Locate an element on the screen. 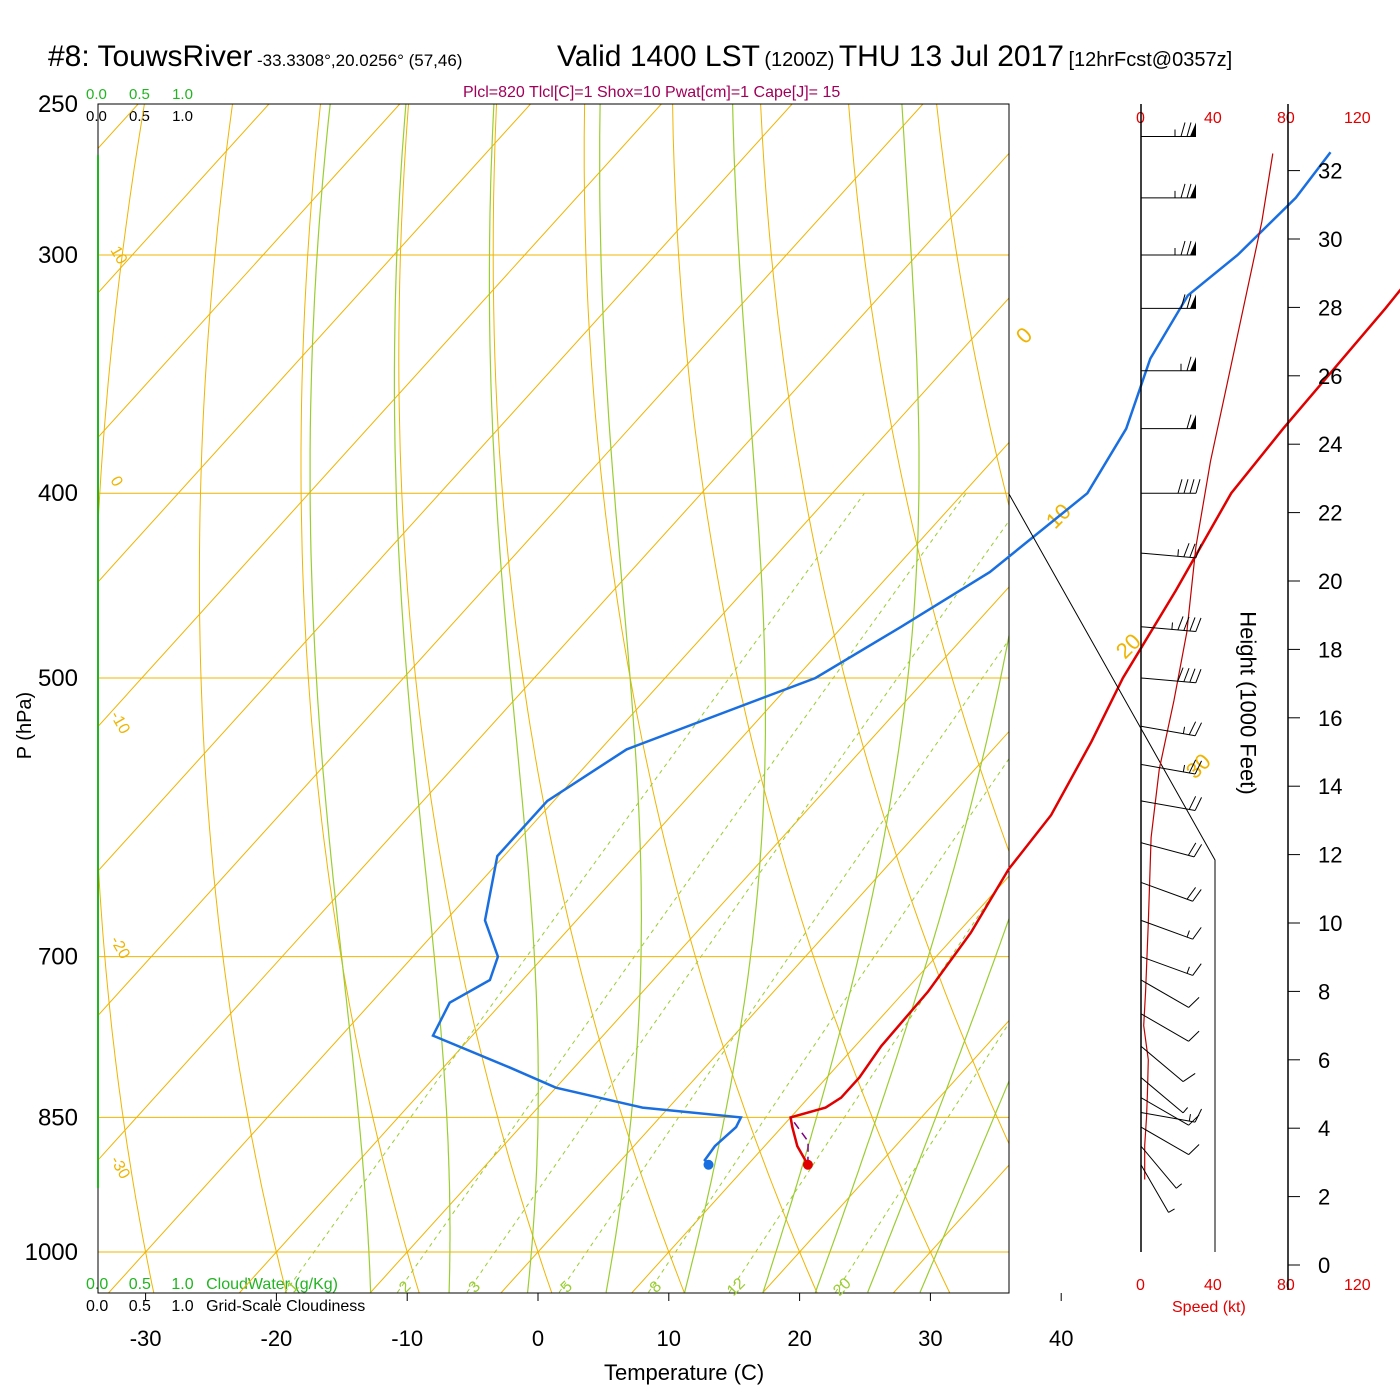 This screenshot has width=1400, height=1400. x-axis-label: Temperature (C) is located at coordinates (684, 1372).